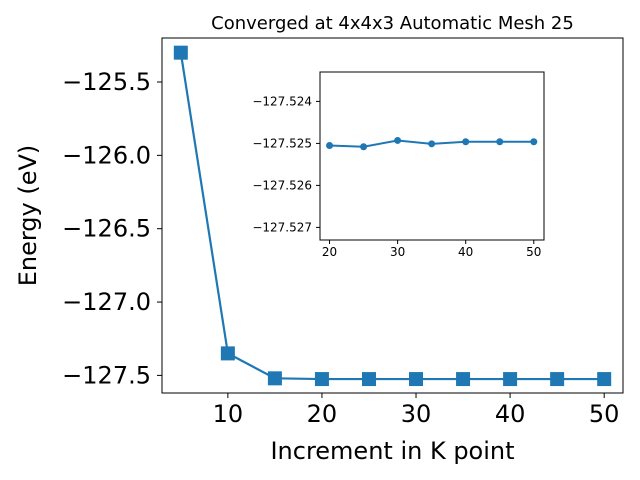  Describe the element at coordinates (329, 252) in the screenshot. I see `inset-x-tick-label: 20` at that location.